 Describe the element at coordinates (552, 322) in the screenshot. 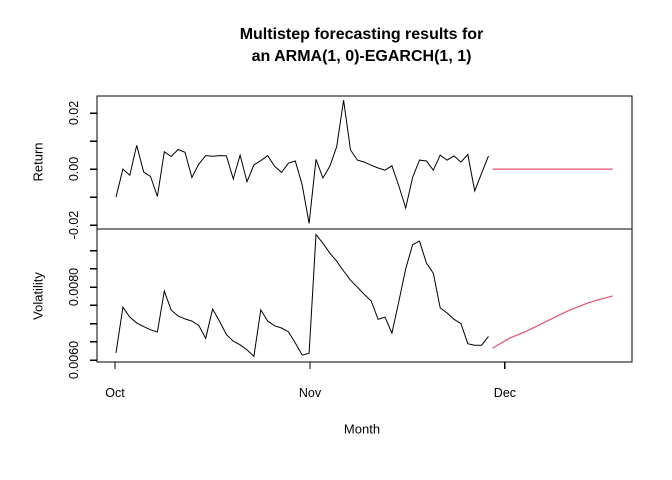

I see `volatility-forecast-line` at that location.